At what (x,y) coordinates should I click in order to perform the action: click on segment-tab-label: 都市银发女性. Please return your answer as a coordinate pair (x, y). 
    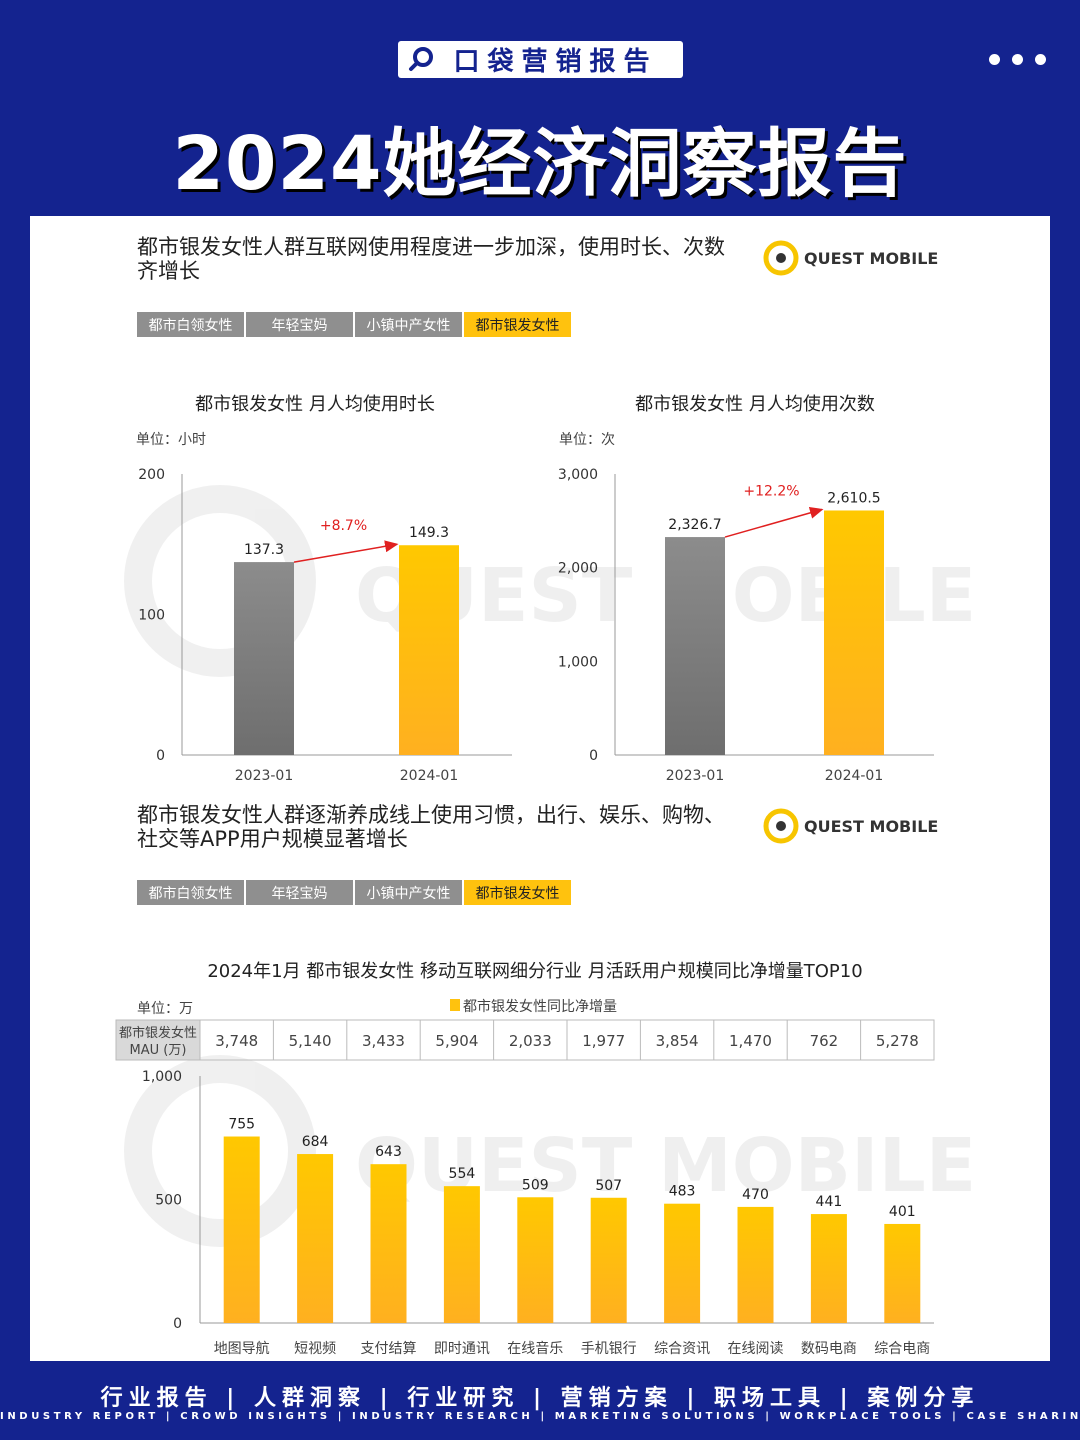
    Looking at the image, I should click on (518, 325).